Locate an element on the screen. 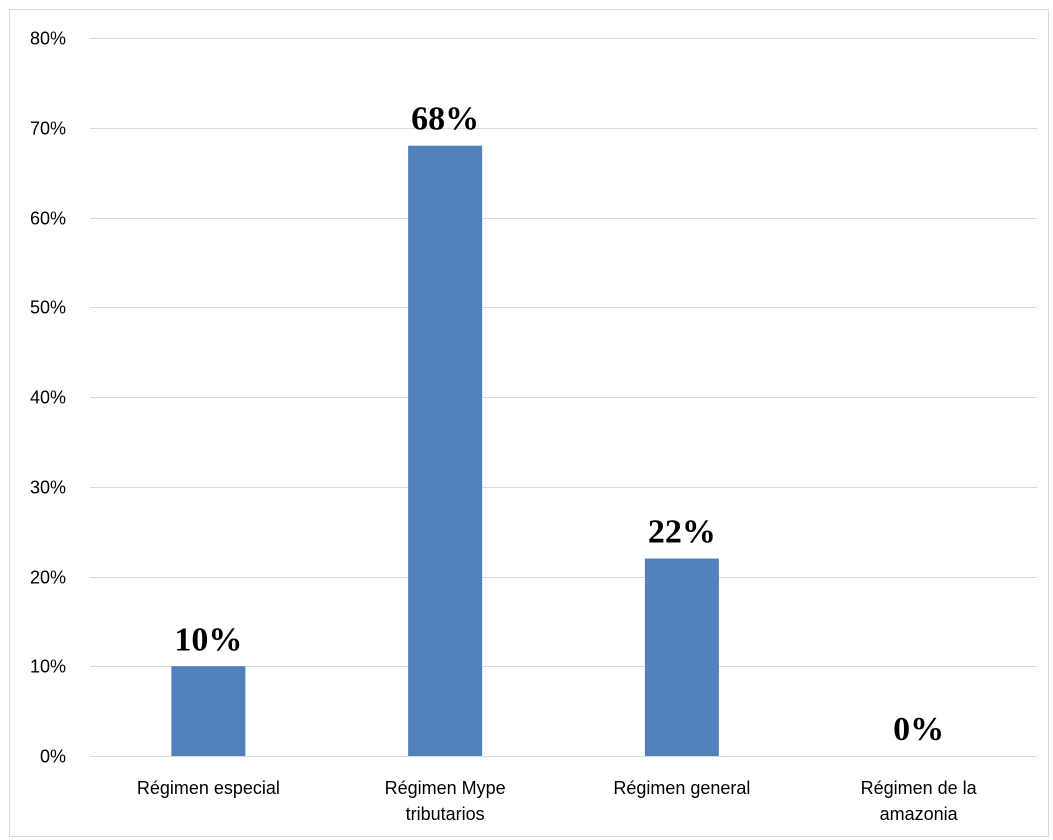 Image resolution: width=1053 pixels, height=840 pixels. y-tick-label: 20% is located at coordinates (48, 578).